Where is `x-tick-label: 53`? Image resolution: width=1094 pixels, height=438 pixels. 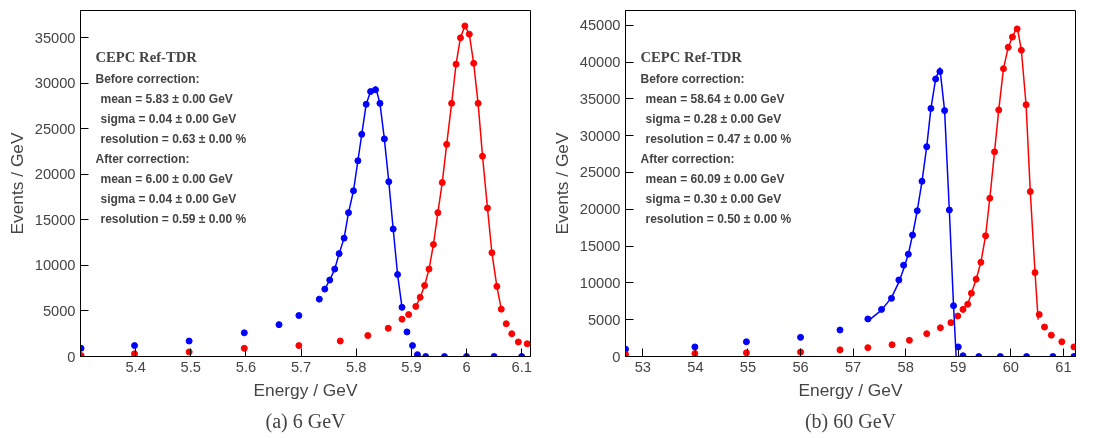 x-tick-label: 53 is located at coordinates (643, 366).